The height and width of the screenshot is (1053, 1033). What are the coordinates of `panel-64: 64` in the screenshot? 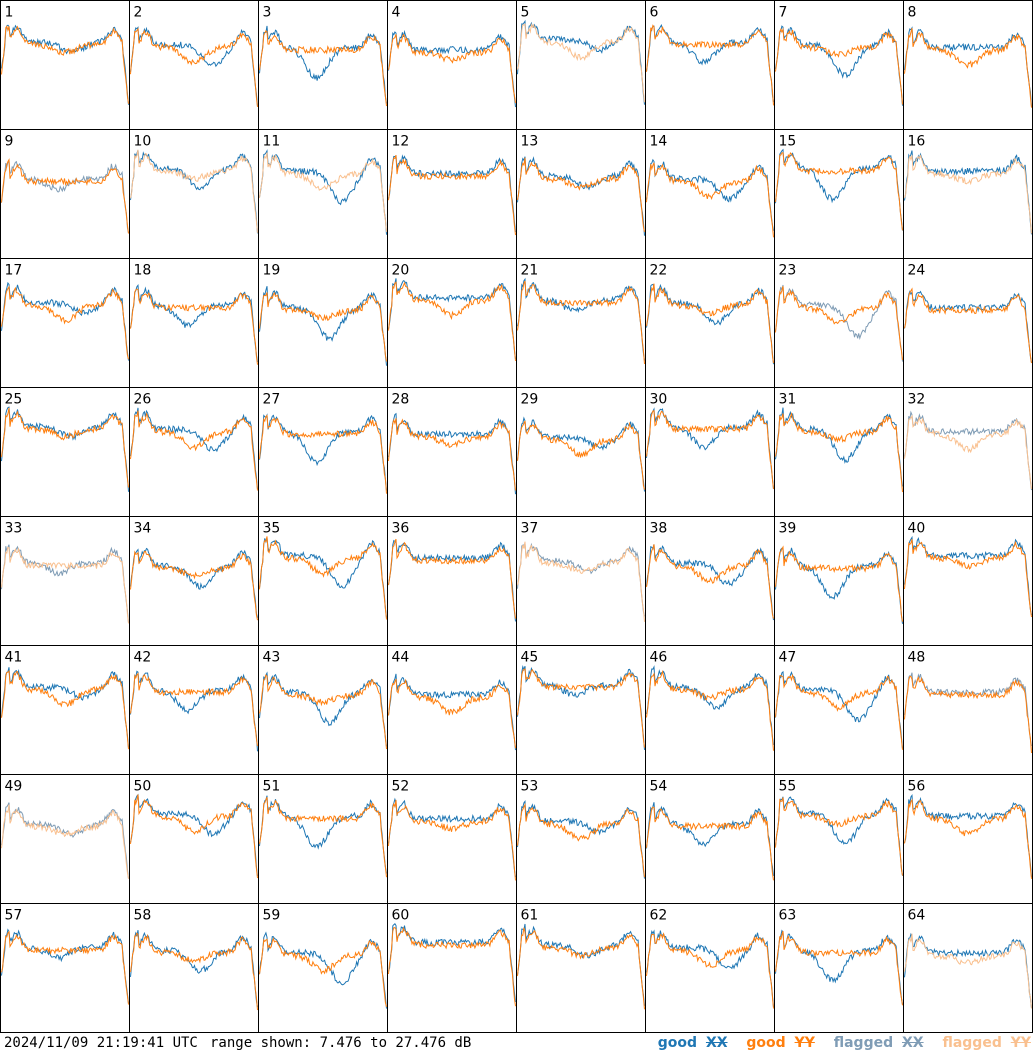 It's located at (968, 968).